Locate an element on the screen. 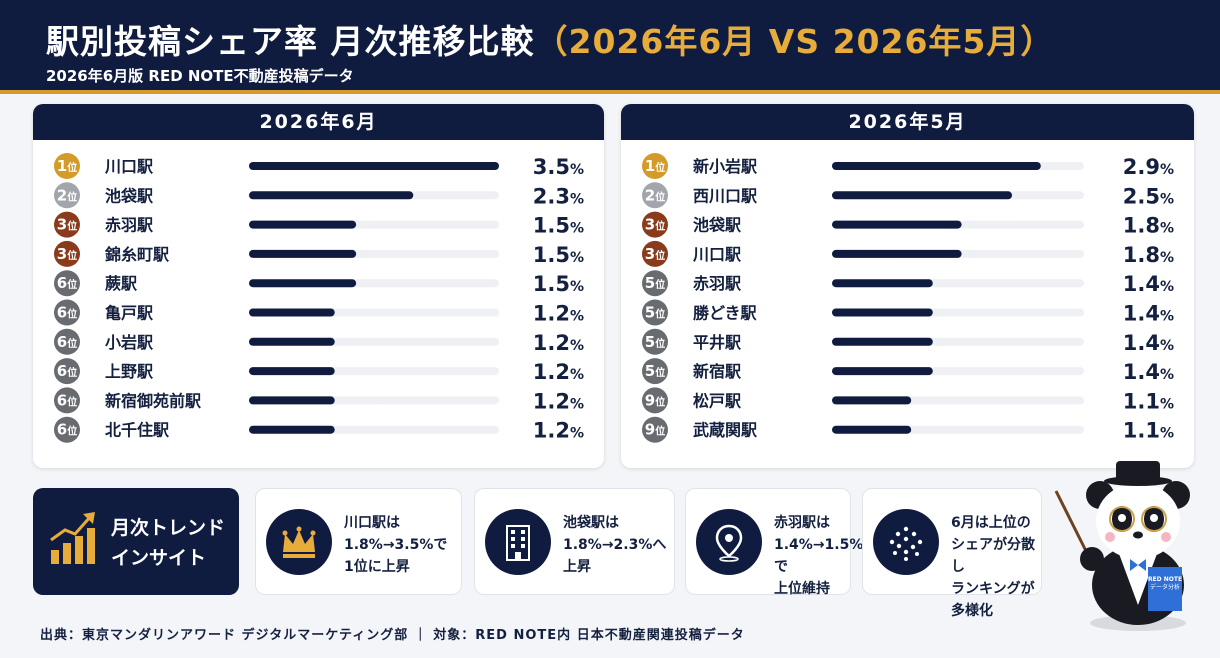  bar-row: 5位 新宿駅 1.4% is located at coordinates (908, 371).